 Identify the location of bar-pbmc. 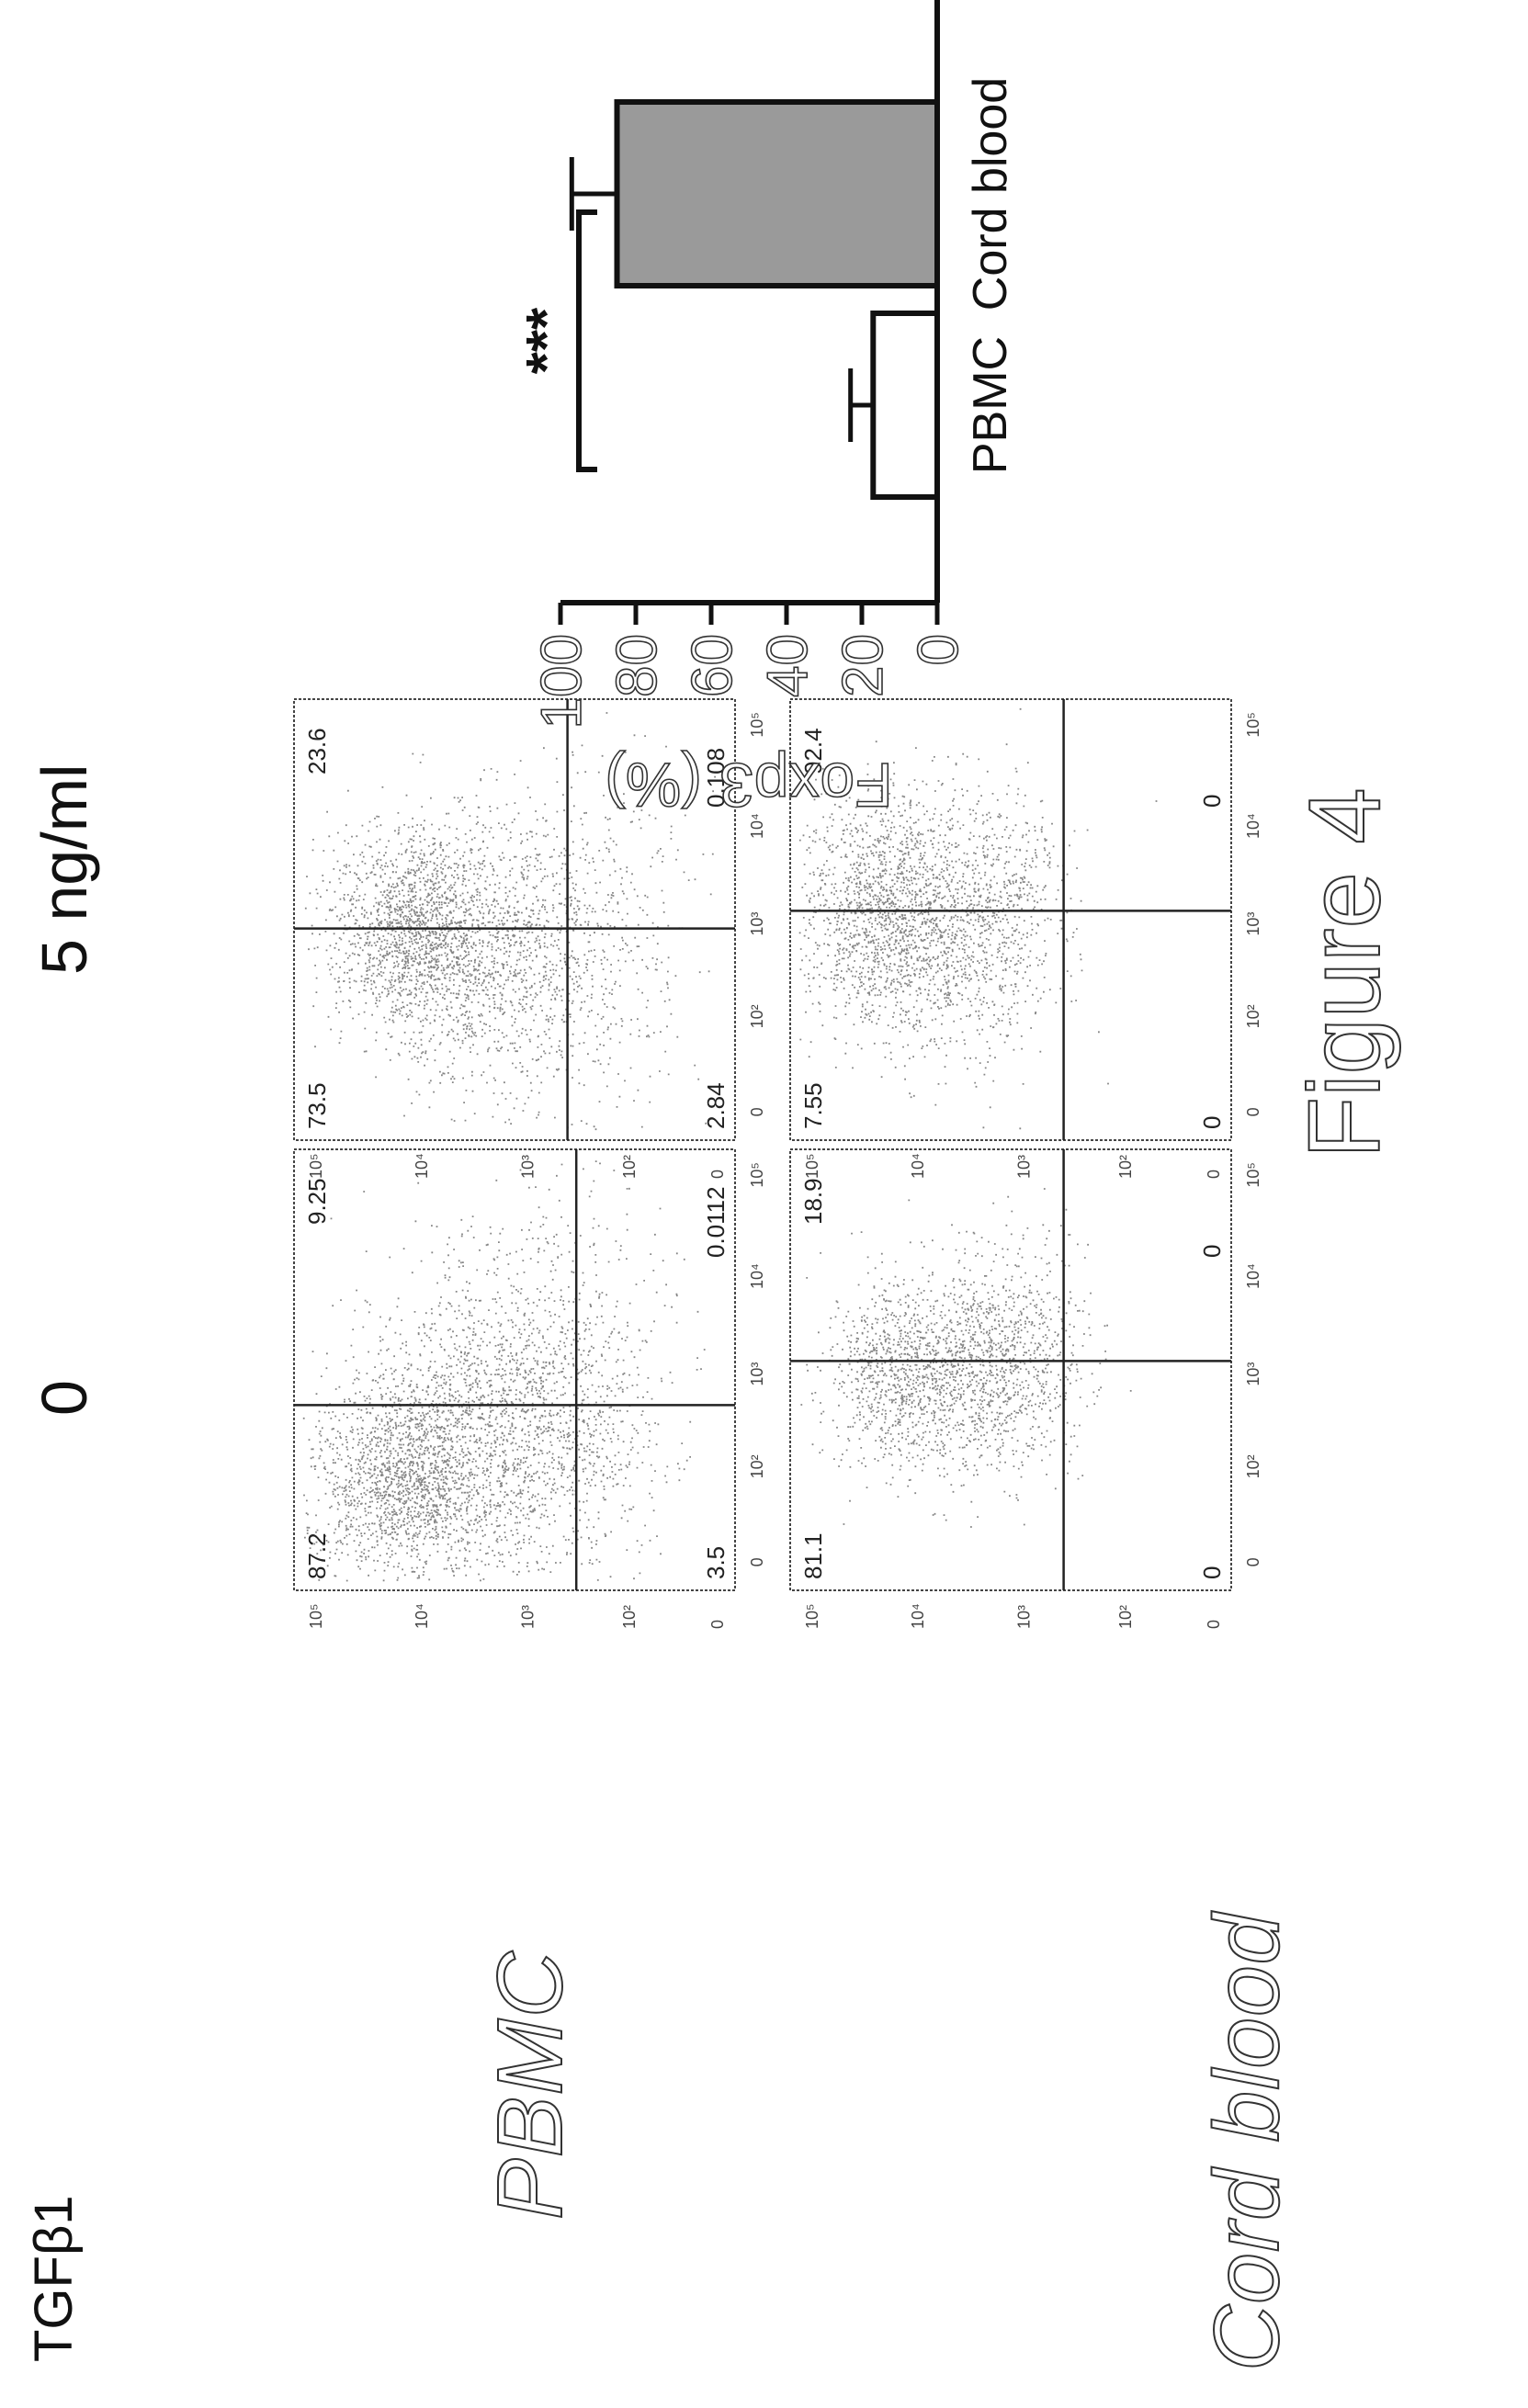
(905, 406).